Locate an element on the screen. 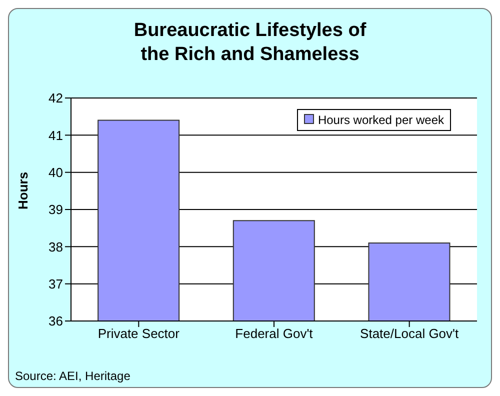 Image resolution: width=500 pixels, height=396 pixels. legend-label: Hours worked per week is located at coordinates (380, 120).